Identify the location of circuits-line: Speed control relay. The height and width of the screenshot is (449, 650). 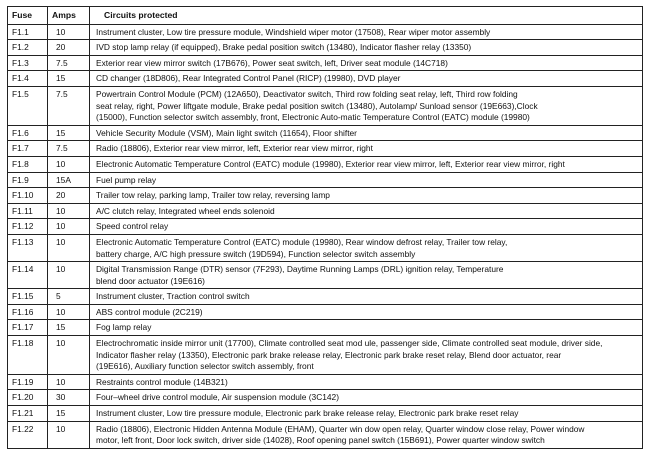
(132, 226).